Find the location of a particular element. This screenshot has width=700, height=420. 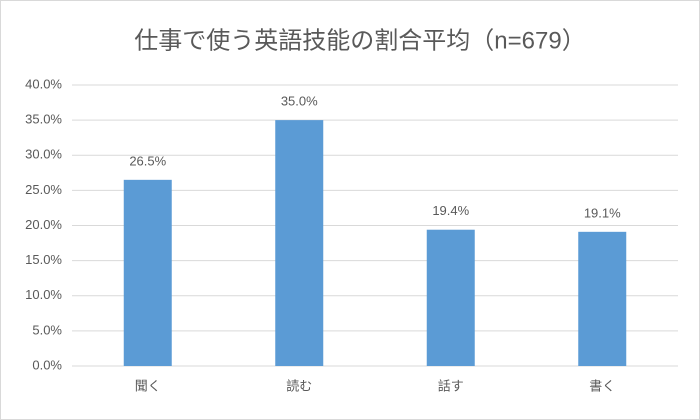

y-tick-label: 0.0% is located at coordinates (47, 364).